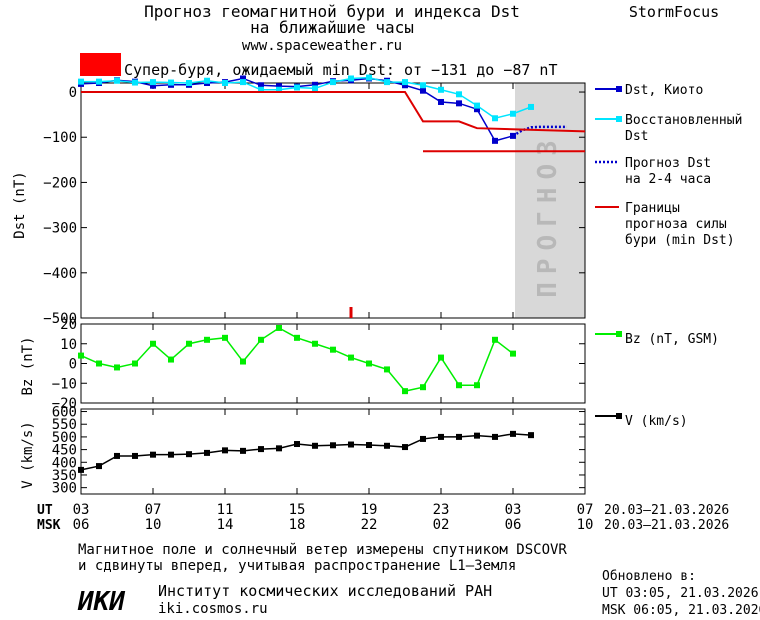 Image resolution: width=760 pixels, height=620 pixels. What do you see at coordinates (369, 510) in the screenshot?
I see `ut-tick-label: 19` at bounding box center [369, 510].